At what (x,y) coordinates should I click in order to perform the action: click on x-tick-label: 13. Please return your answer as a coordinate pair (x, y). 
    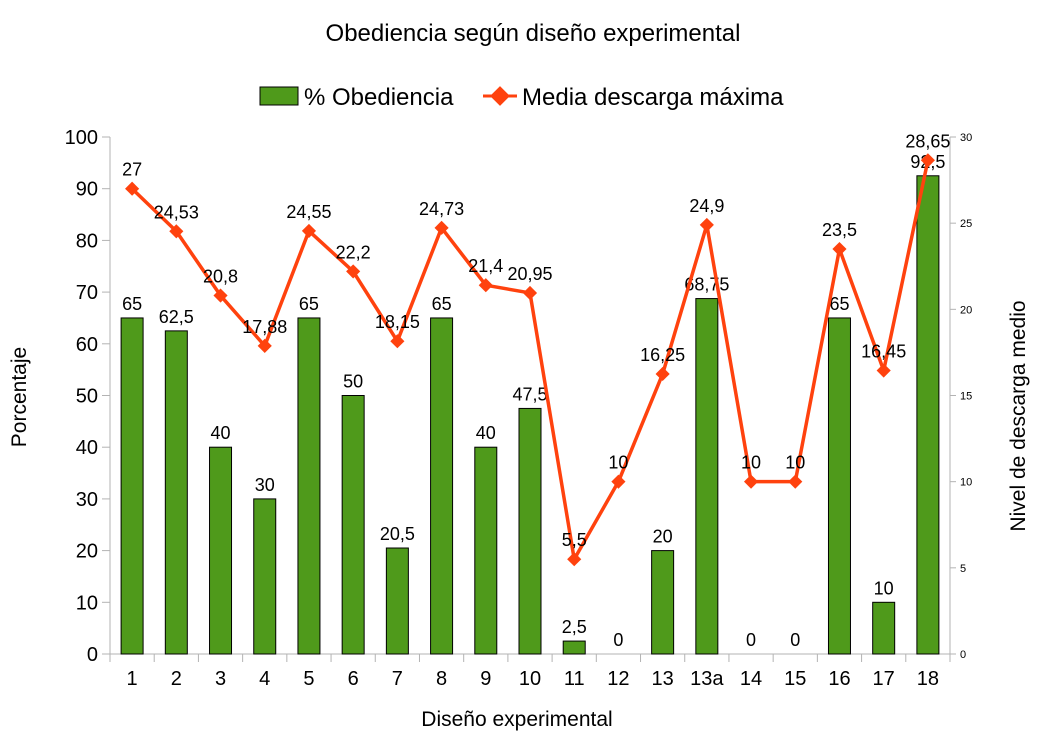
    Looking at the image, I should click on (663, 679).